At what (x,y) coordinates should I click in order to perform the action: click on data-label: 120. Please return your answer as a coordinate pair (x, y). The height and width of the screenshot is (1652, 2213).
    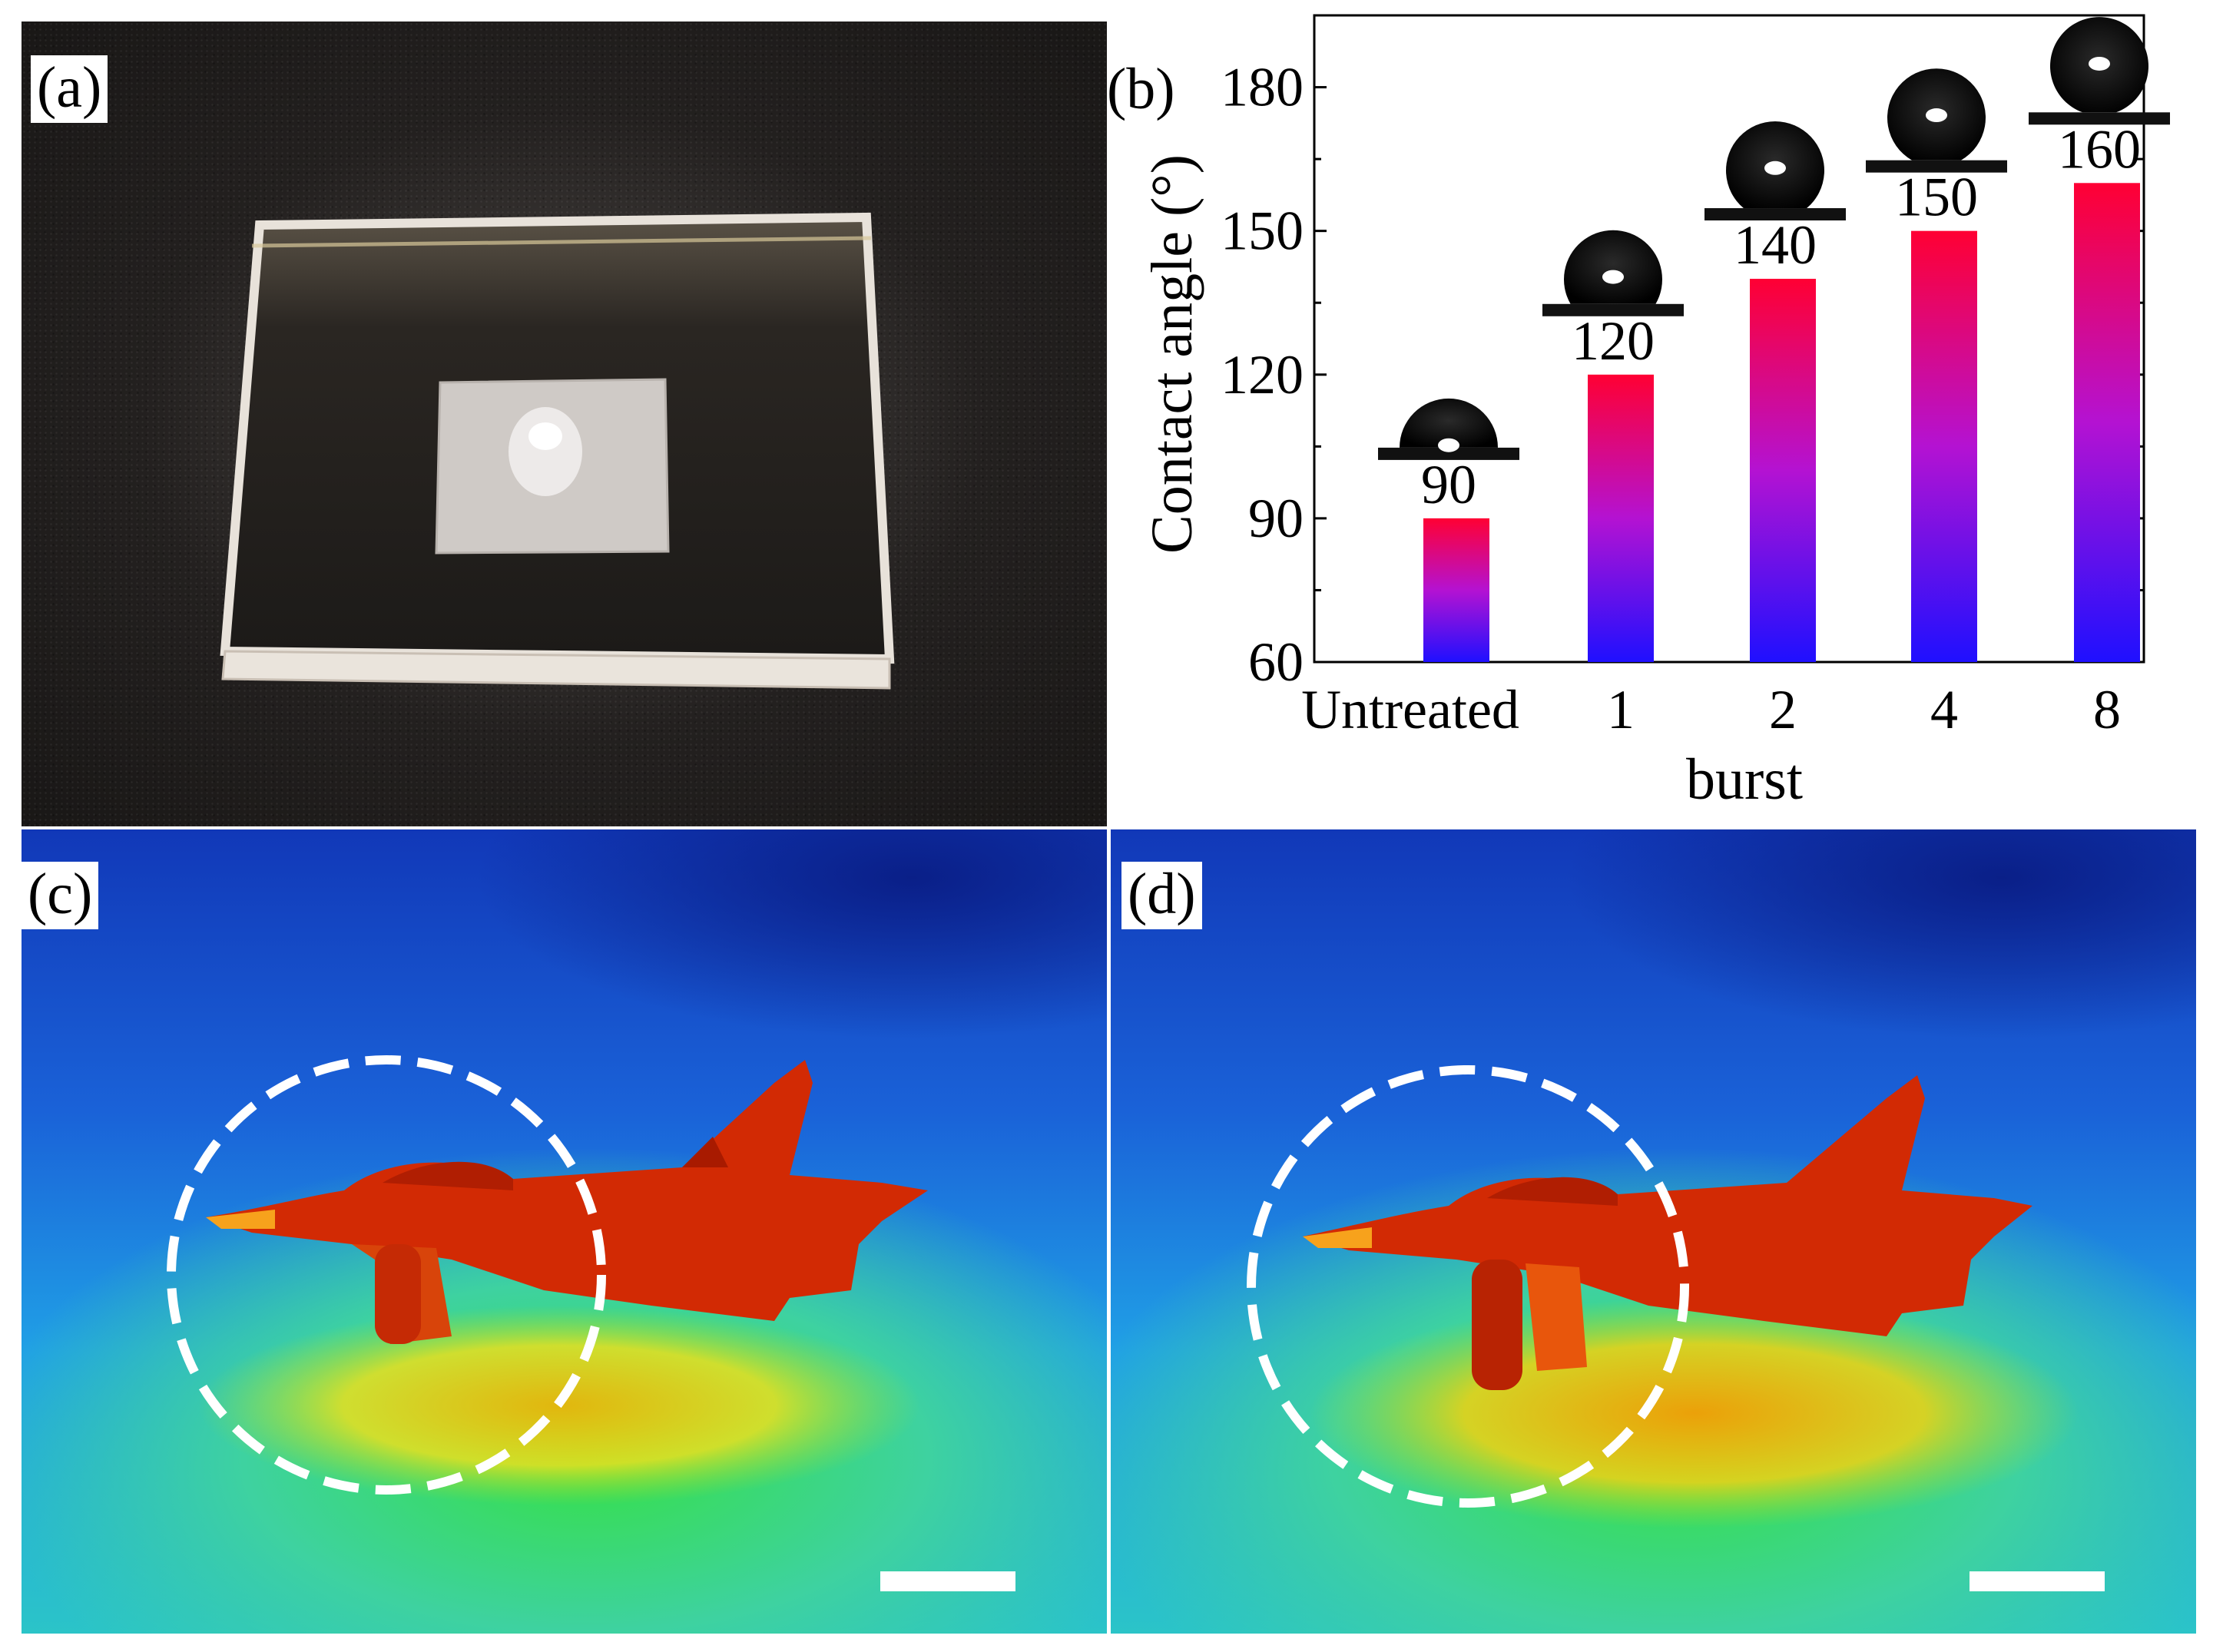
    Looking at the image, I should click on (1613, 341).